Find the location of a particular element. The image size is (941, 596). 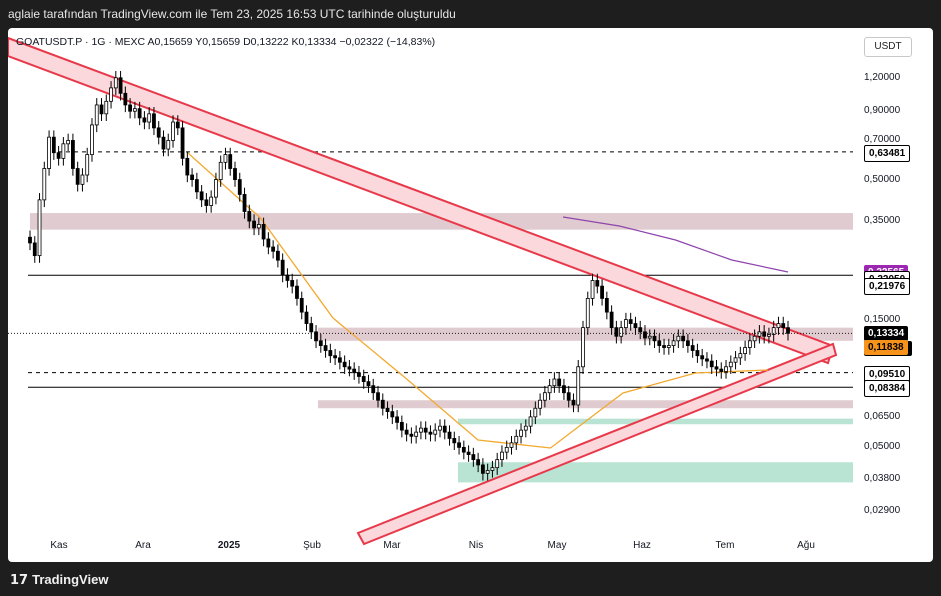

price-tick-label: 0,15000 is located at coordinates (882, 319).